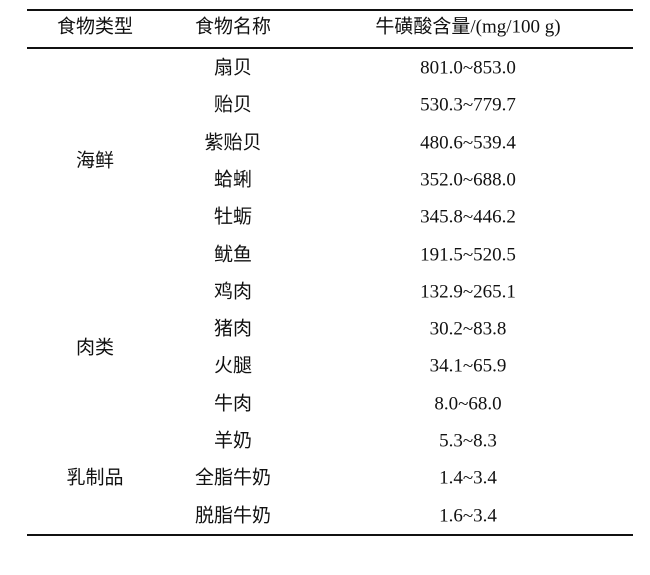 The width and height of the screenshot is (650, 575). Describe the element at coordinates (233, 478) in the screenshot. I see `food-name-cell: 全脂牛奶` at that location.